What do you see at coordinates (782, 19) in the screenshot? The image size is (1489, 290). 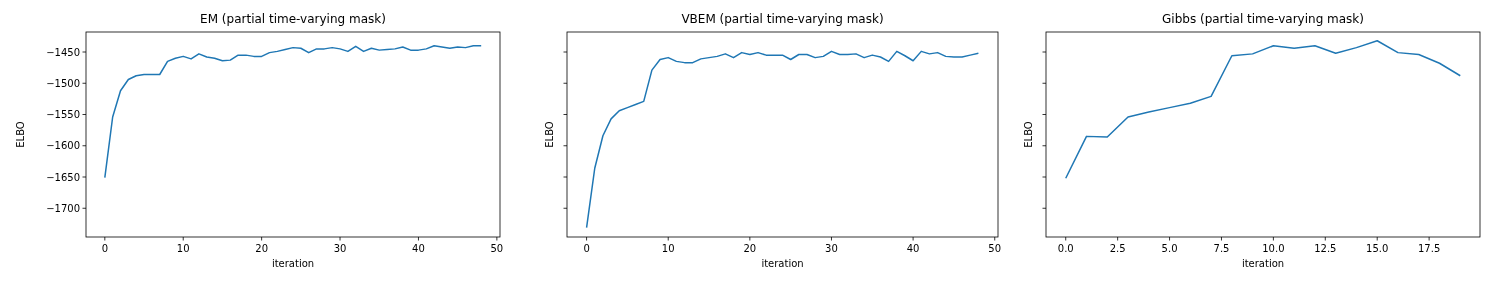 I see `chart-title: VBEM (partial time-varying mask)` at bounding box center [782, 19].